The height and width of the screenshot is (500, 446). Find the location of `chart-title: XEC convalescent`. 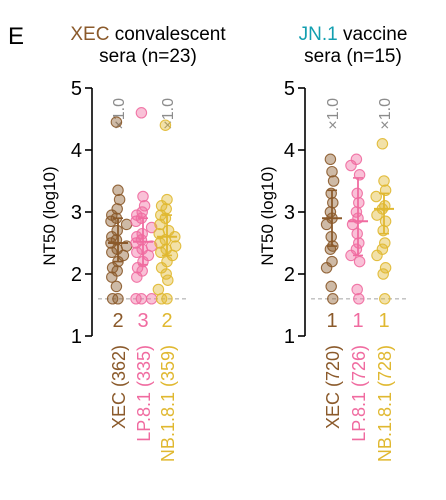

chart-title: XEC convalescent is located at coordinates (148, 34).